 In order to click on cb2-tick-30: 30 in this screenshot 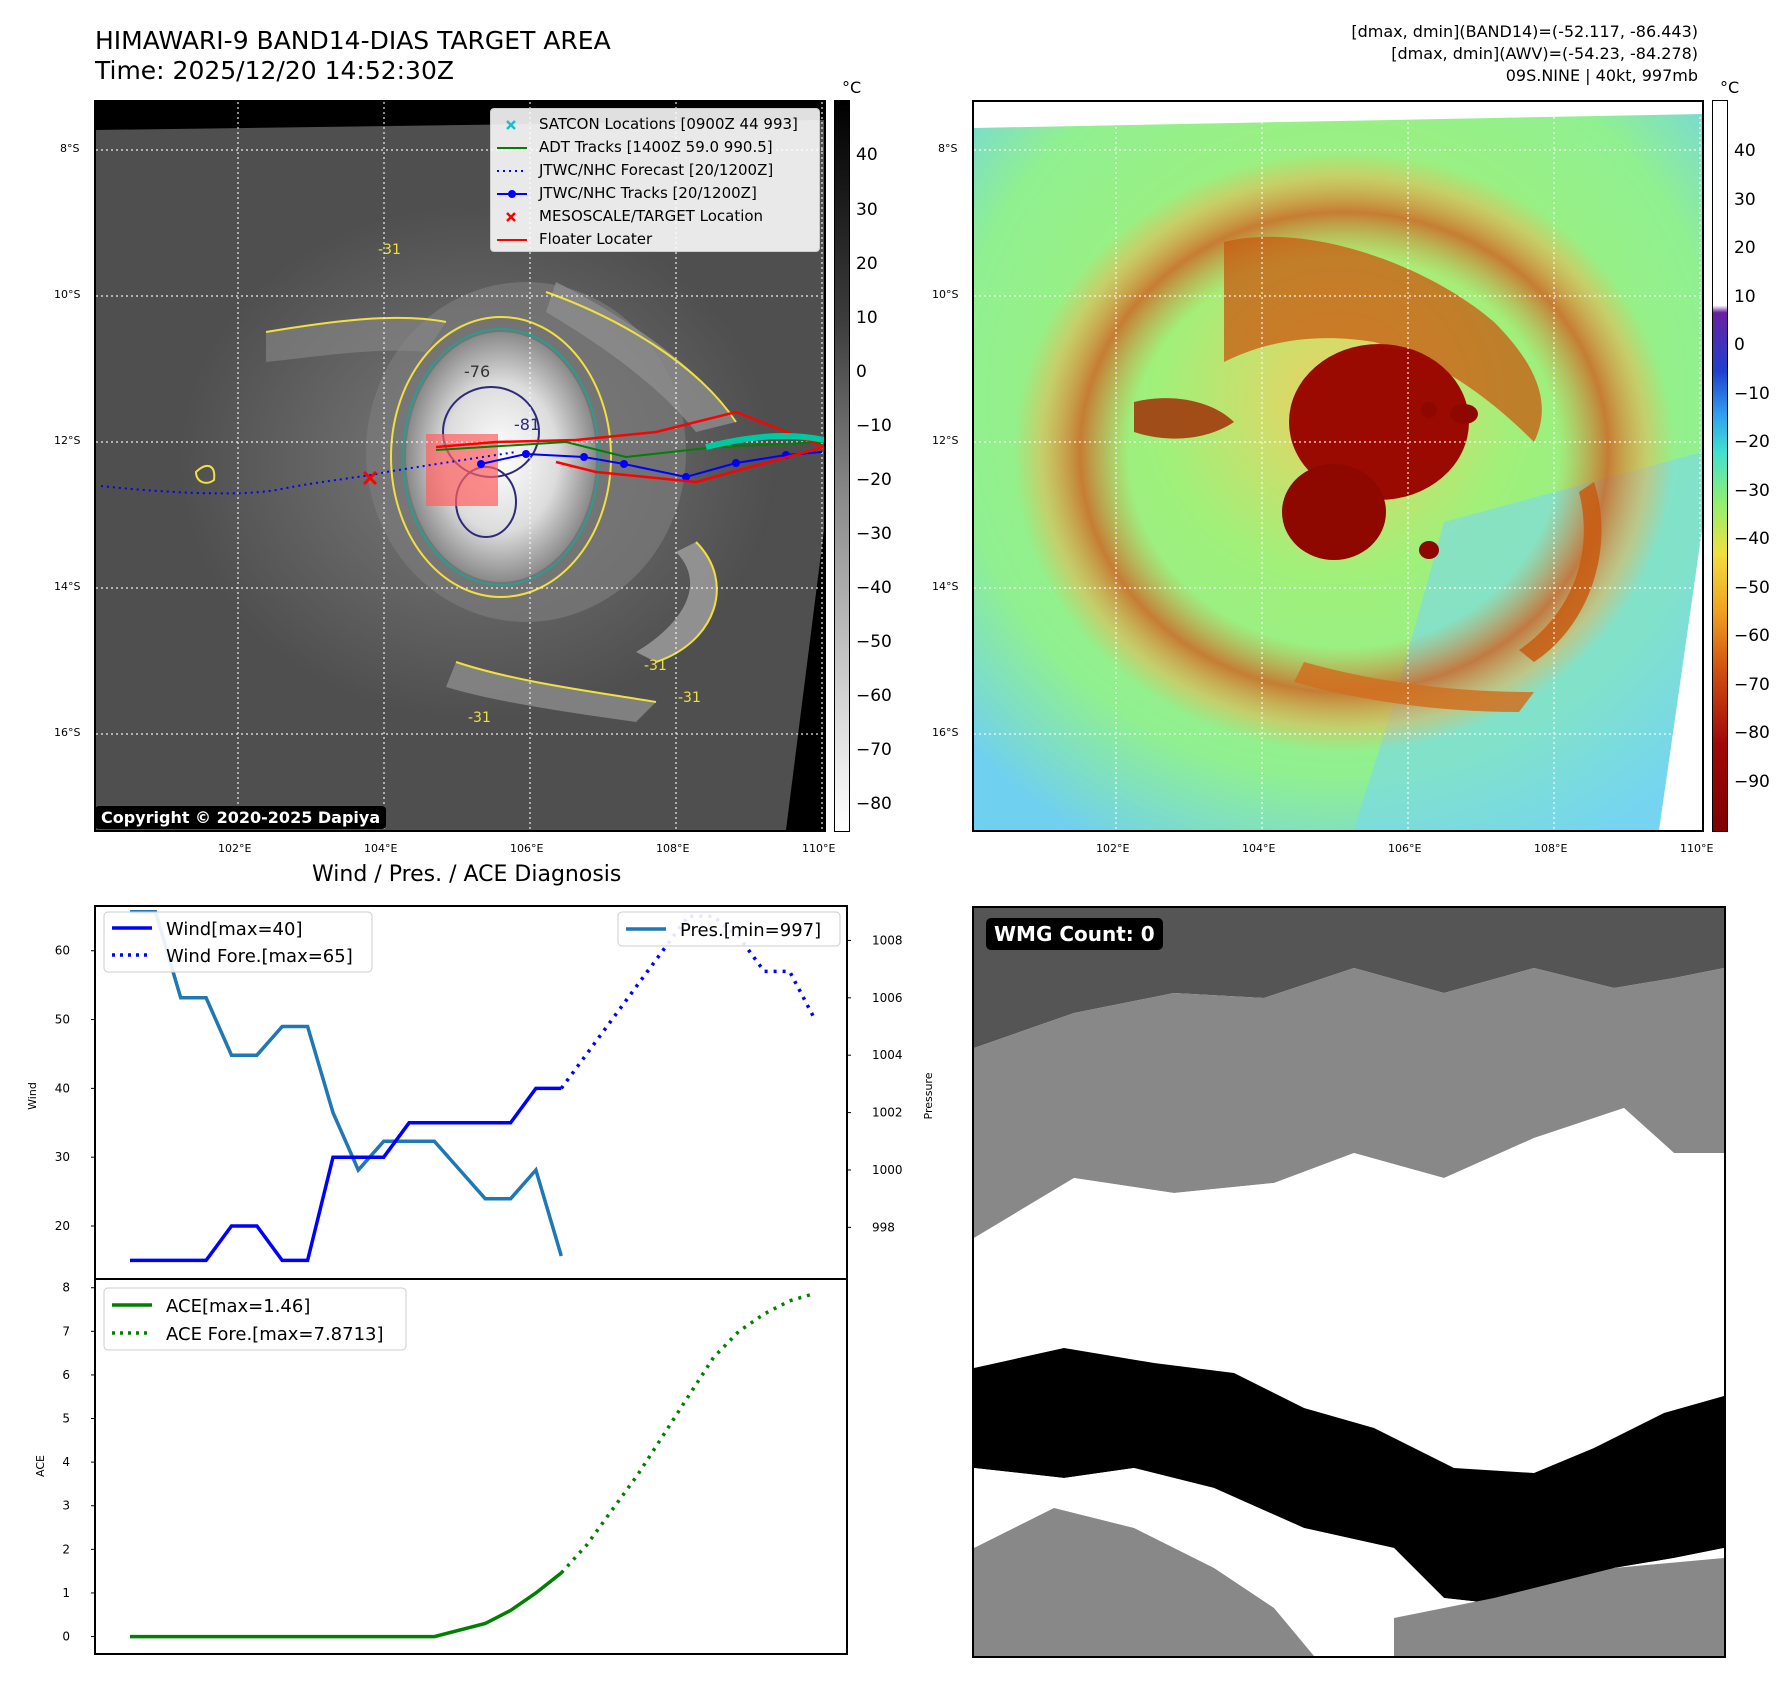, I will do `click(1745, 200)`.